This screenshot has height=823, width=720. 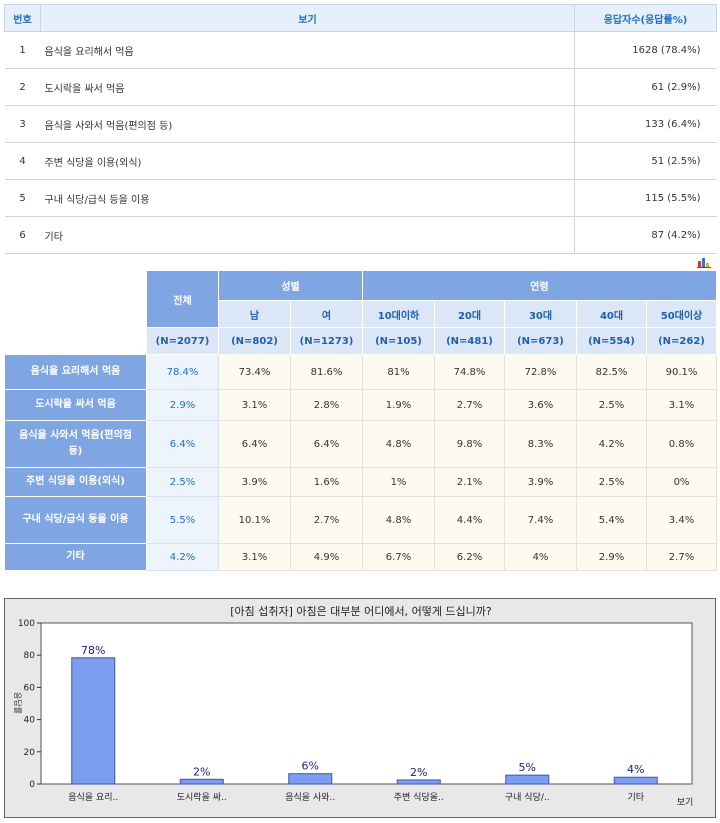 What do you see at coordinates (22, 198) in the screenshot?
I see `row-number: 5` at bounding box center [22, 198].